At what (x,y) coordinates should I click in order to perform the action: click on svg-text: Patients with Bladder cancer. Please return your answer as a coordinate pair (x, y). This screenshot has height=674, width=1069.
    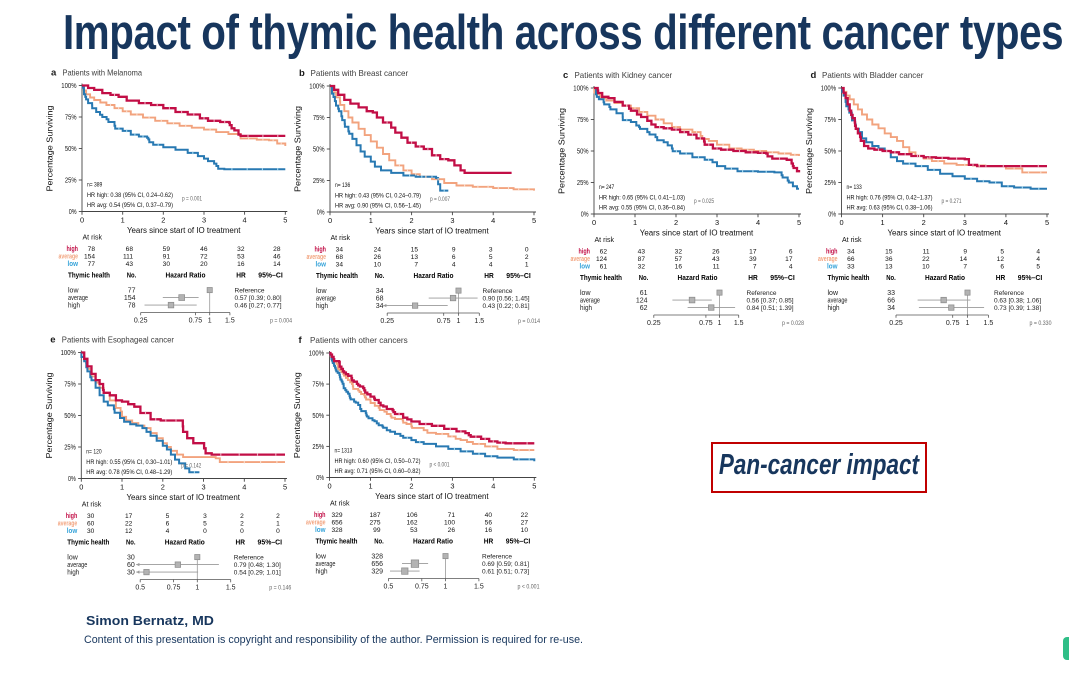
    Looking at the image, I should click on (873, 75).